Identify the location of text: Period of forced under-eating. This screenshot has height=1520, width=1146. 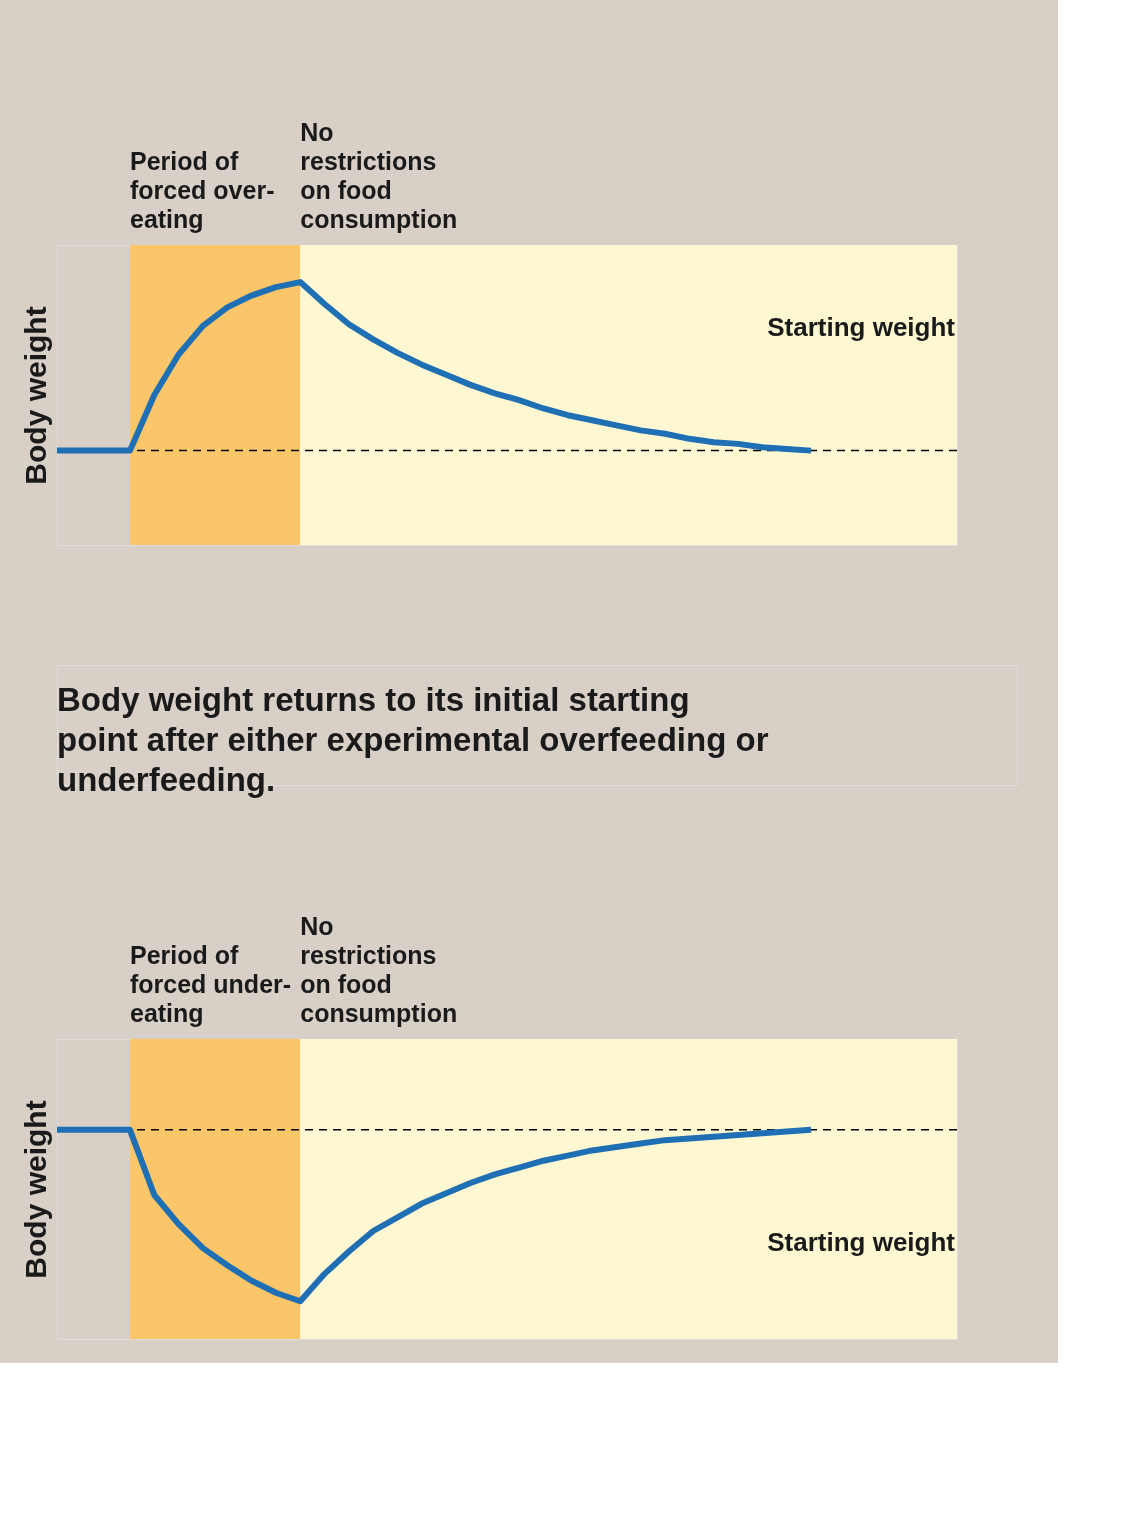
(210, 984).